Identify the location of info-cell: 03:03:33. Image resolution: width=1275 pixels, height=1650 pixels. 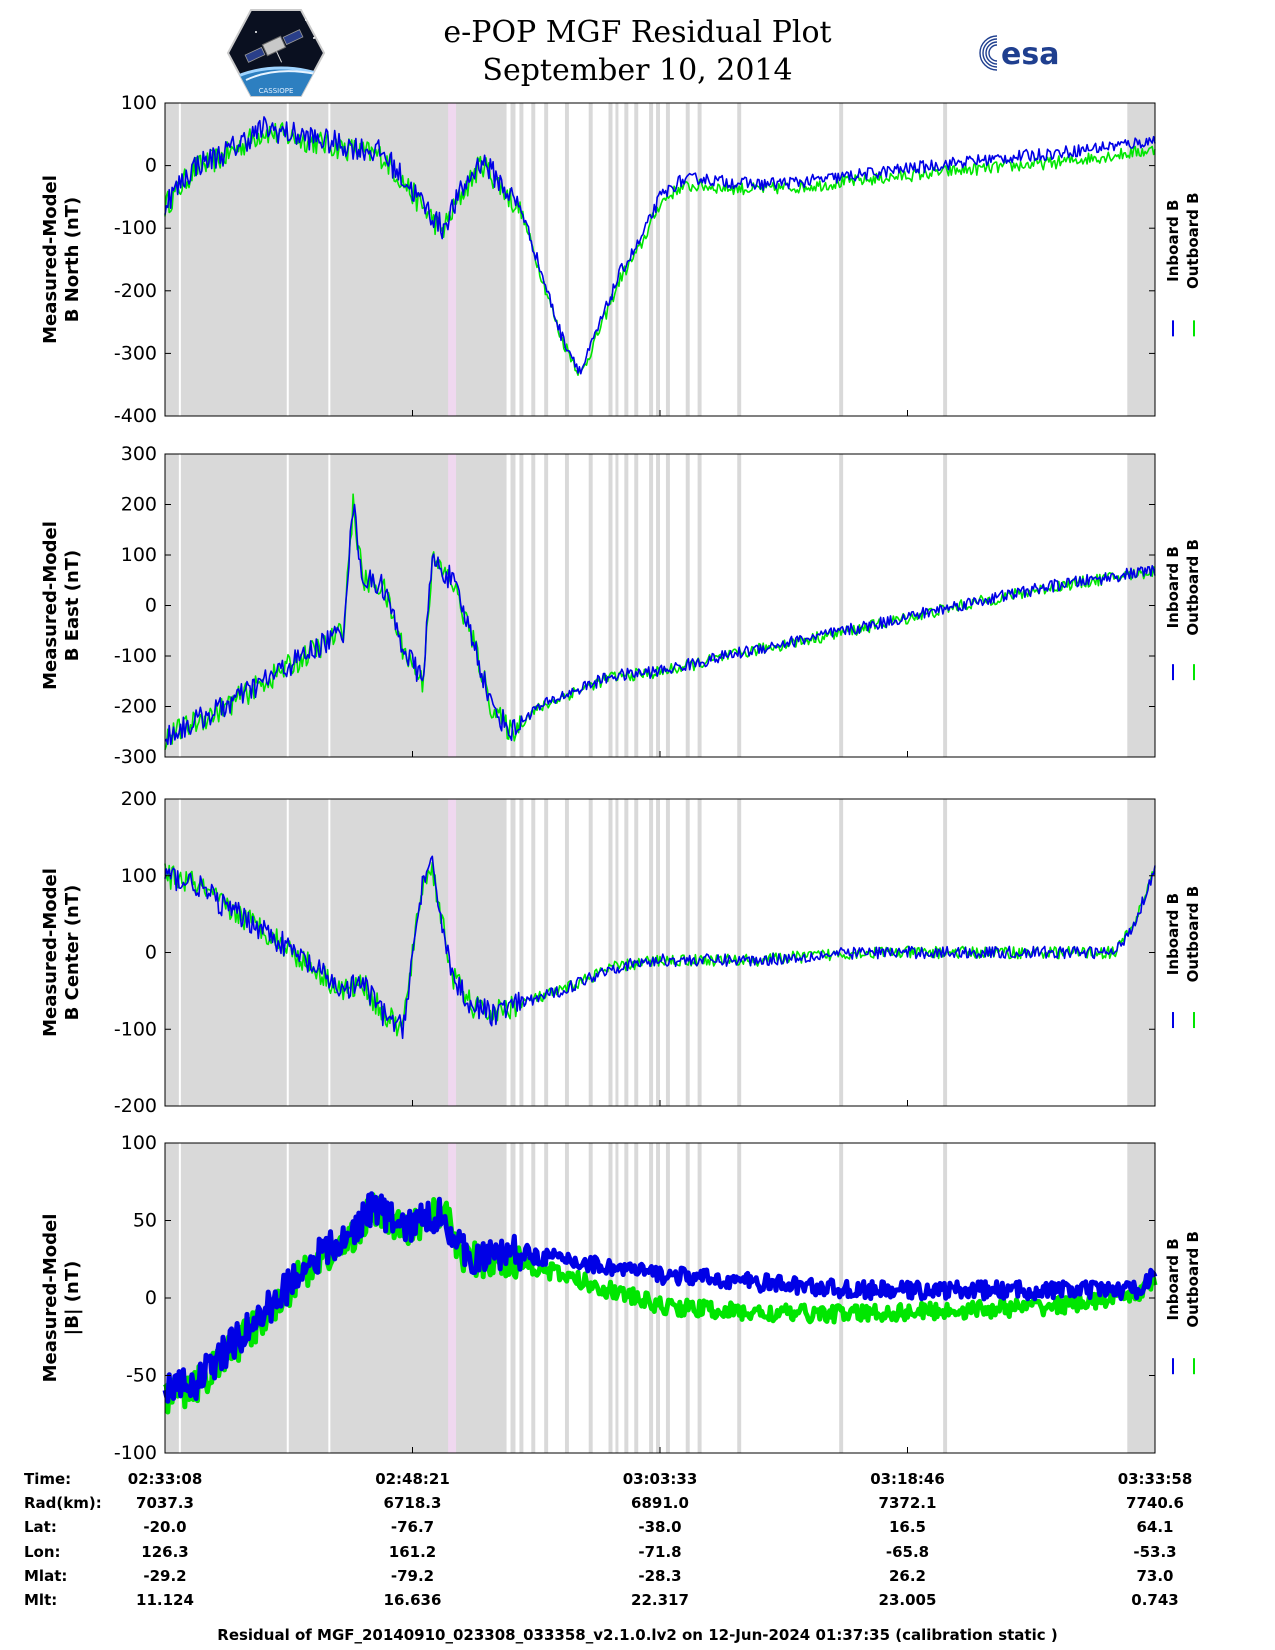
(660, 1479).